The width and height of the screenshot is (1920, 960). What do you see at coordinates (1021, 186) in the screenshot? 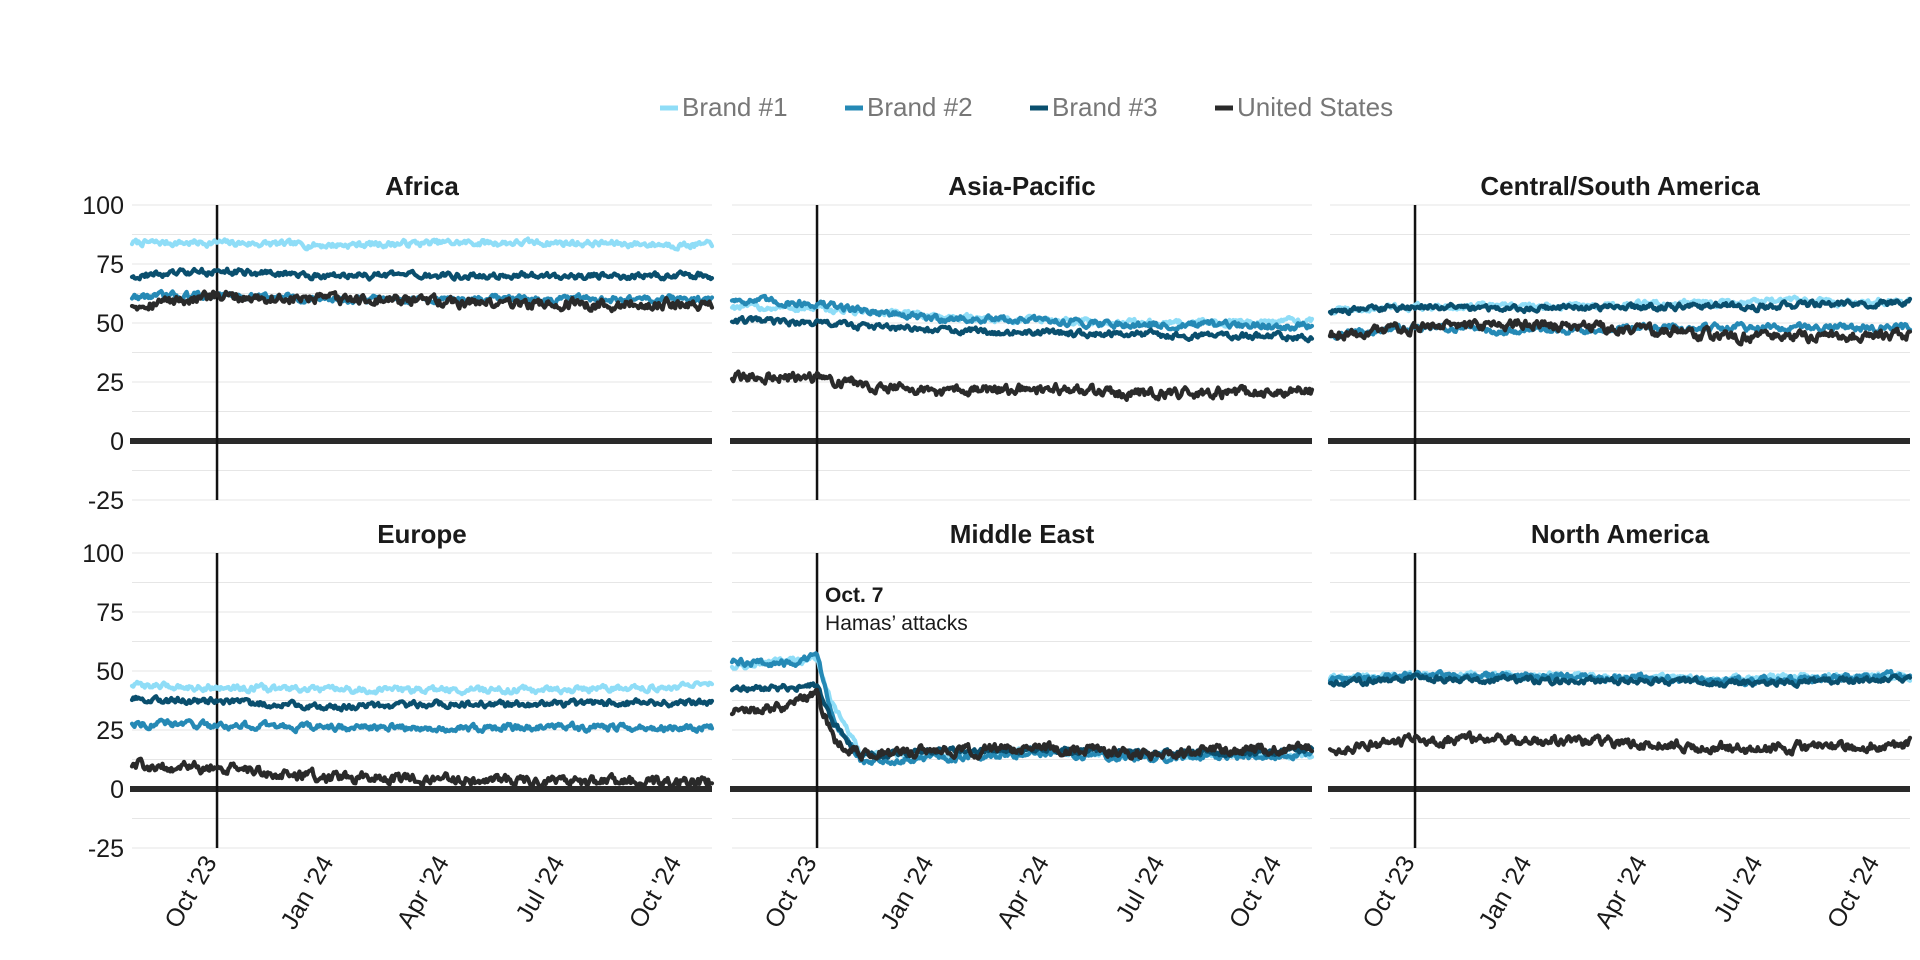
I see `panel-title-asia-pacific: Asia-Pacific` at bounding box center [1021, 186].